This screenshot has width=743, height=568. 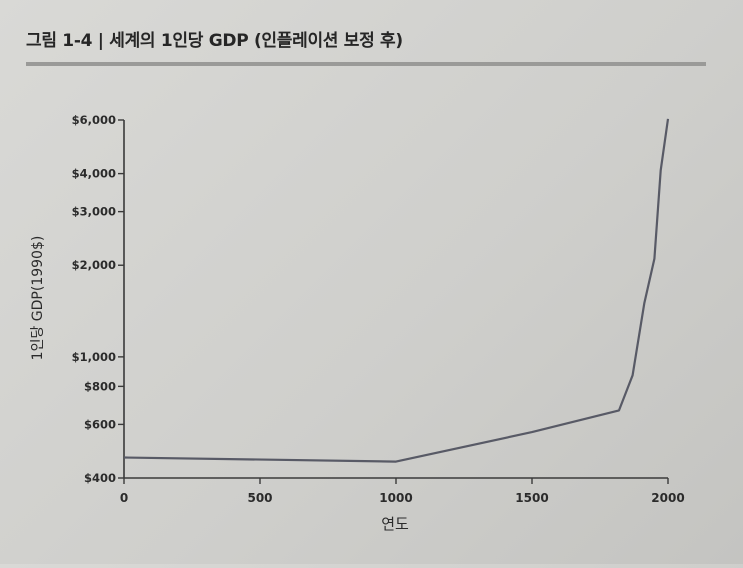 I want to click on x-tick-label: 500, so click(x=259, y=498).